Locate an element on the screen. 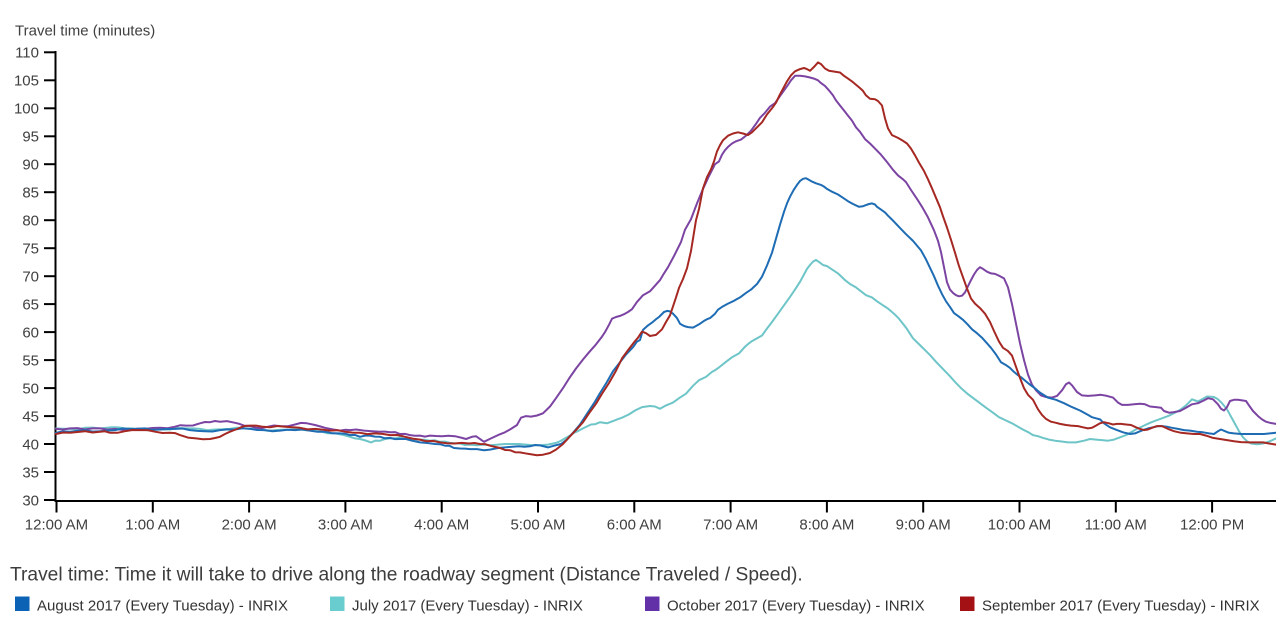  svg-text:September 2017 (Every Tuesday): September 2017 (Every Tuesday) - INRIX is located at coordinates (1121, 606).